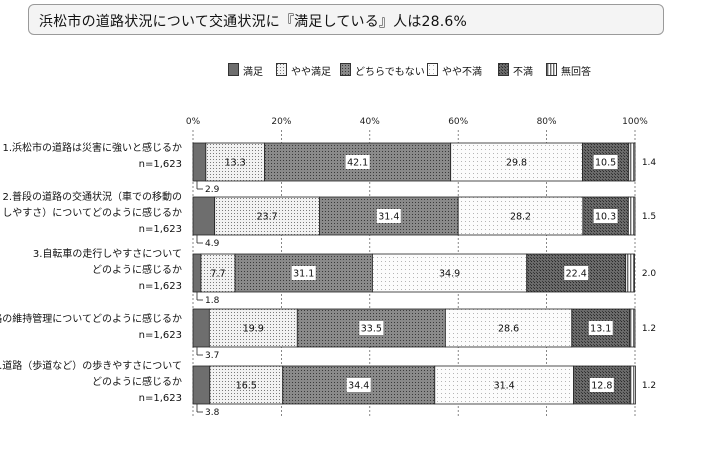  What do you see at coordinates (649, 274) in the screenshot?
I see `data-label: 2.0` at bounding box center [649, 274].